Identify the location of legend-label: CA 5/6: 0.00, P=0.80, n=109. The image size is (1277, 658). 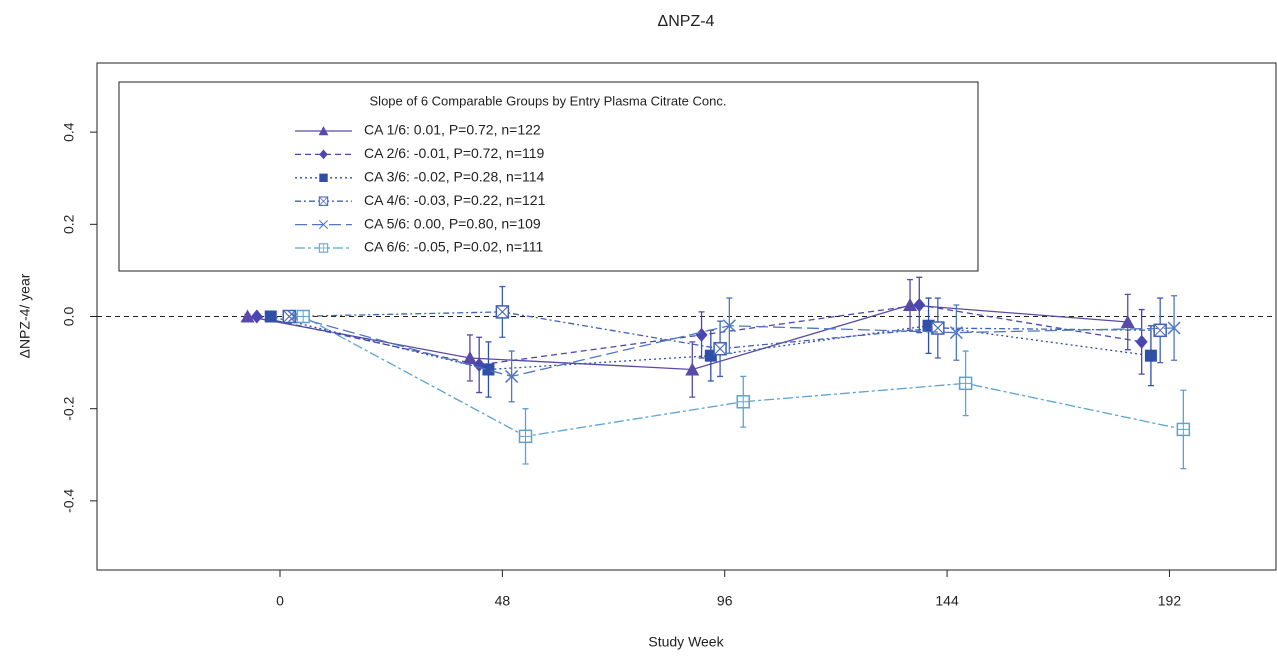
(452, 223).